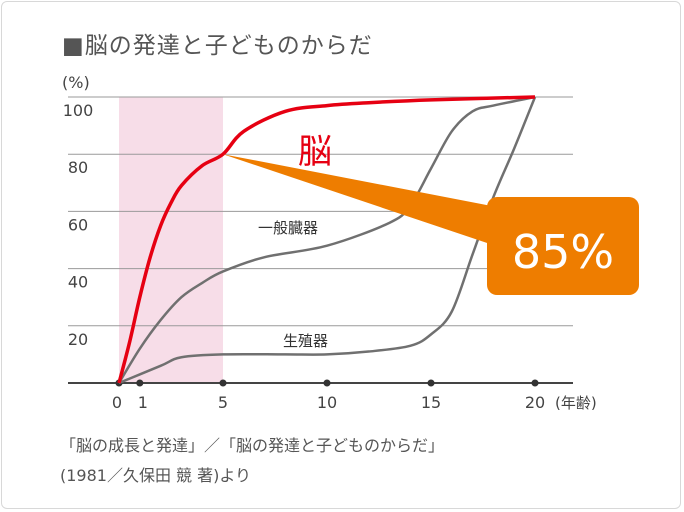 Image resolution: width=684 pixels, height=512 pixels. What do you see at coordinates (78, 282) in the screenshot?
I see `y-tick-label: 40` at bounding box center [78, 282].